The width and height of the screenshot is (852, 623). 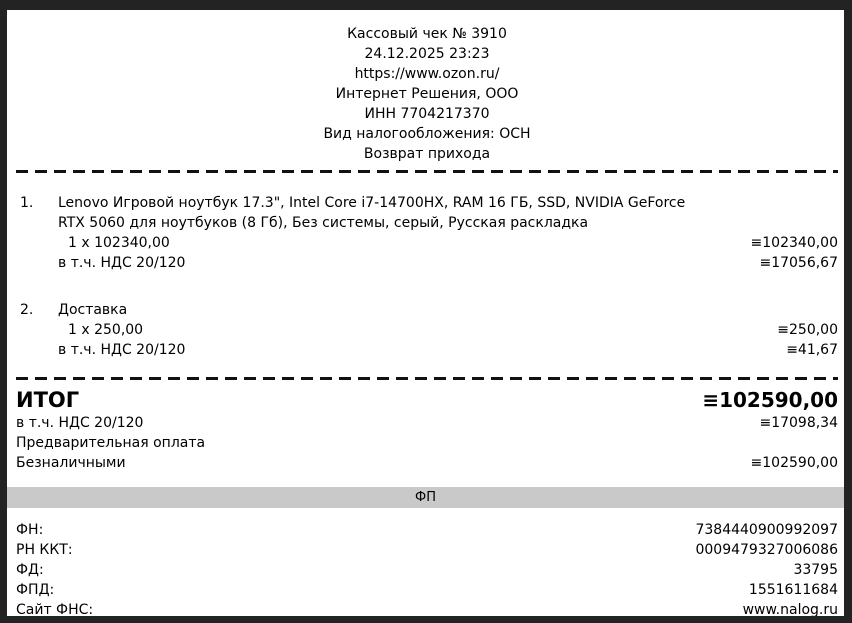 I want to click on rn-kkt-value: 0009479327006086, so click(x=766, y=550).